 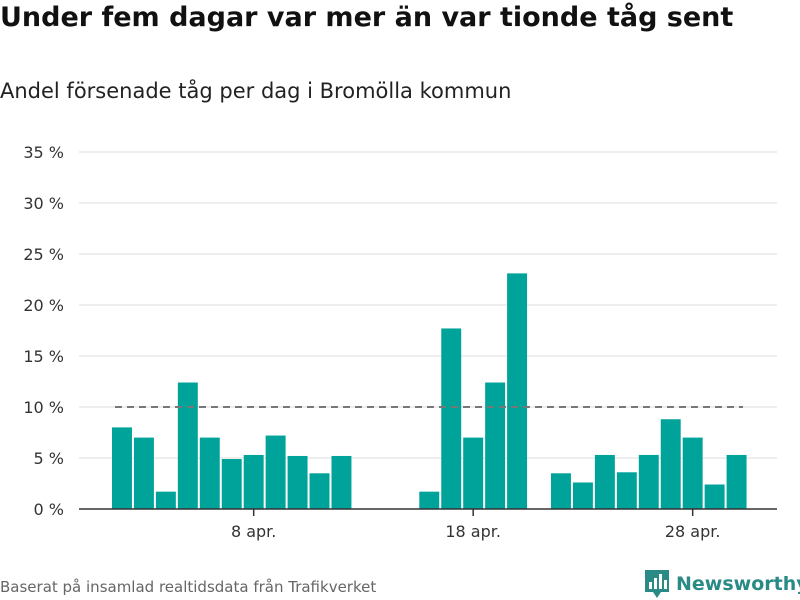 What do you see at coordinates (657, 584) in the screenshot?
I see `newsworthy-logo-icon` at bounding box center [657, 584].